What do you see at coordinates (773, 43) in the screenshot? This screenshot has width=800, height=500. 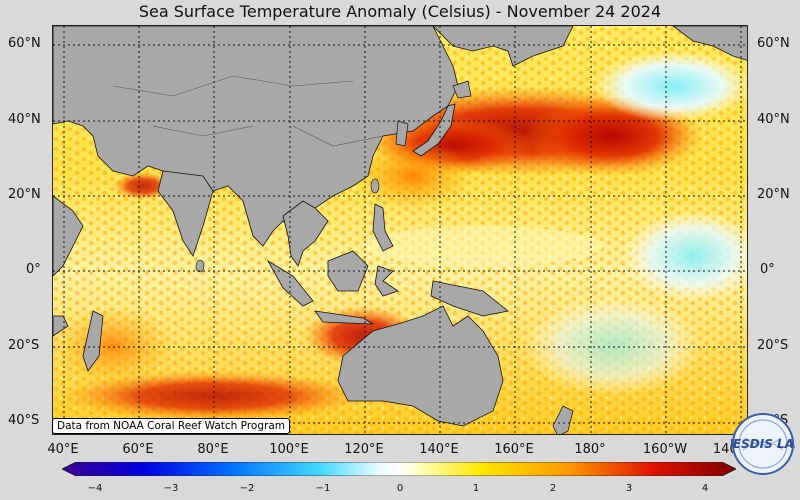 I see `lat-label-right-60n: 60°N` at bounding box center [773, 43].